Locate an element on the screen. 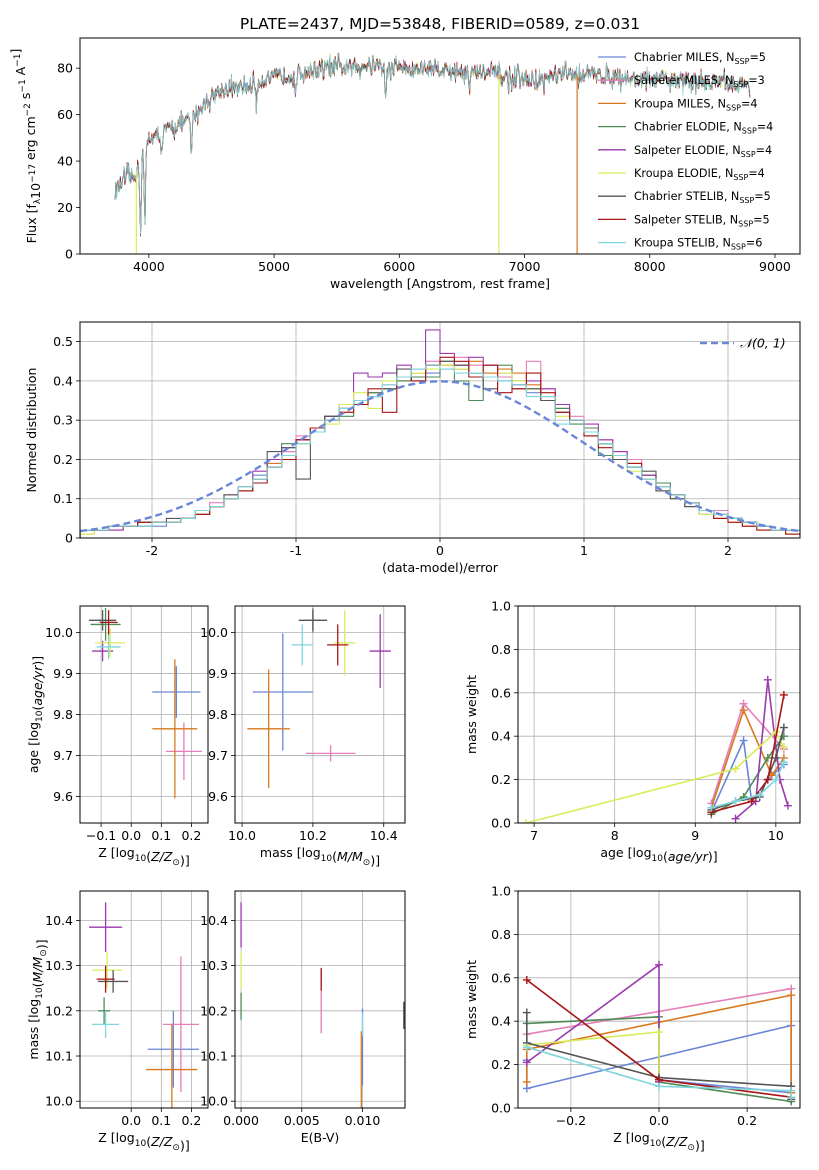 The height and width of the screenshot is (1170, 819). y-tick-label: 0 is located at coordinates (69, 538).